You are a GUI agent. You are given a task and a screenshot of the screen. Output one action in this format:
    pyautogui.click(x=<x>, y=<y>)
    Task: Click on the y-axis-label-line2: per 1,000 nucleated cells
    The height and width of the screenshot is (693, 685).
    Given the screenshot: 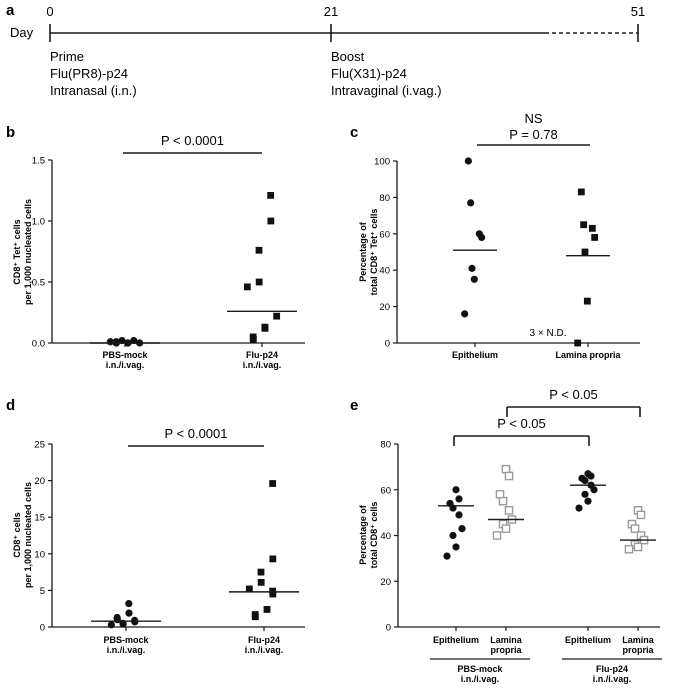 What is the action you would take?
    pyautogui.click(x=28, y=252)
    